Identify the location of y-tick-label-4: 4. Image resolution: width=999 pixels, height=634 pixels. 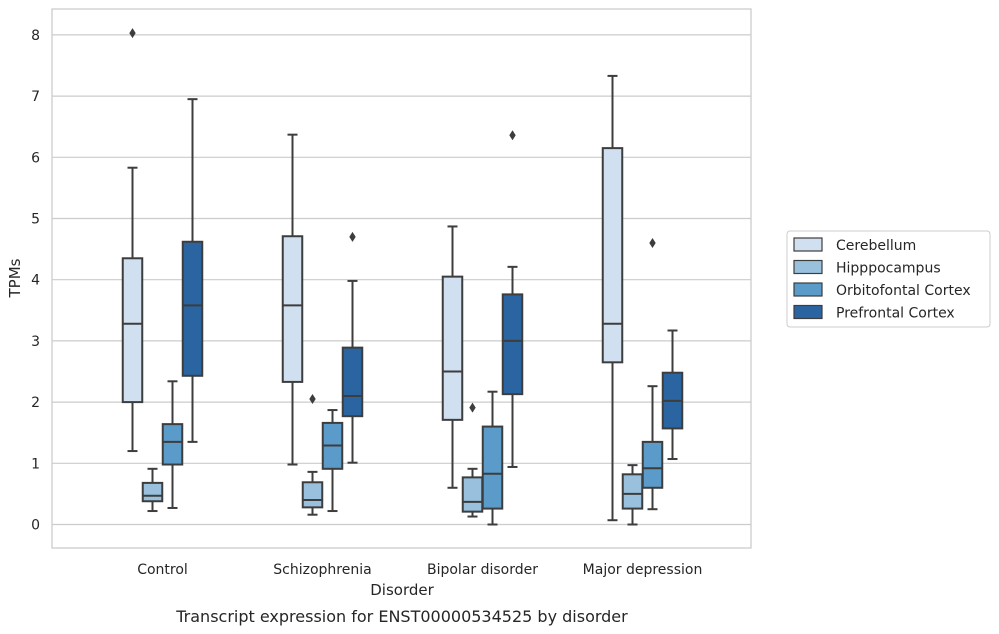
(35, 281).